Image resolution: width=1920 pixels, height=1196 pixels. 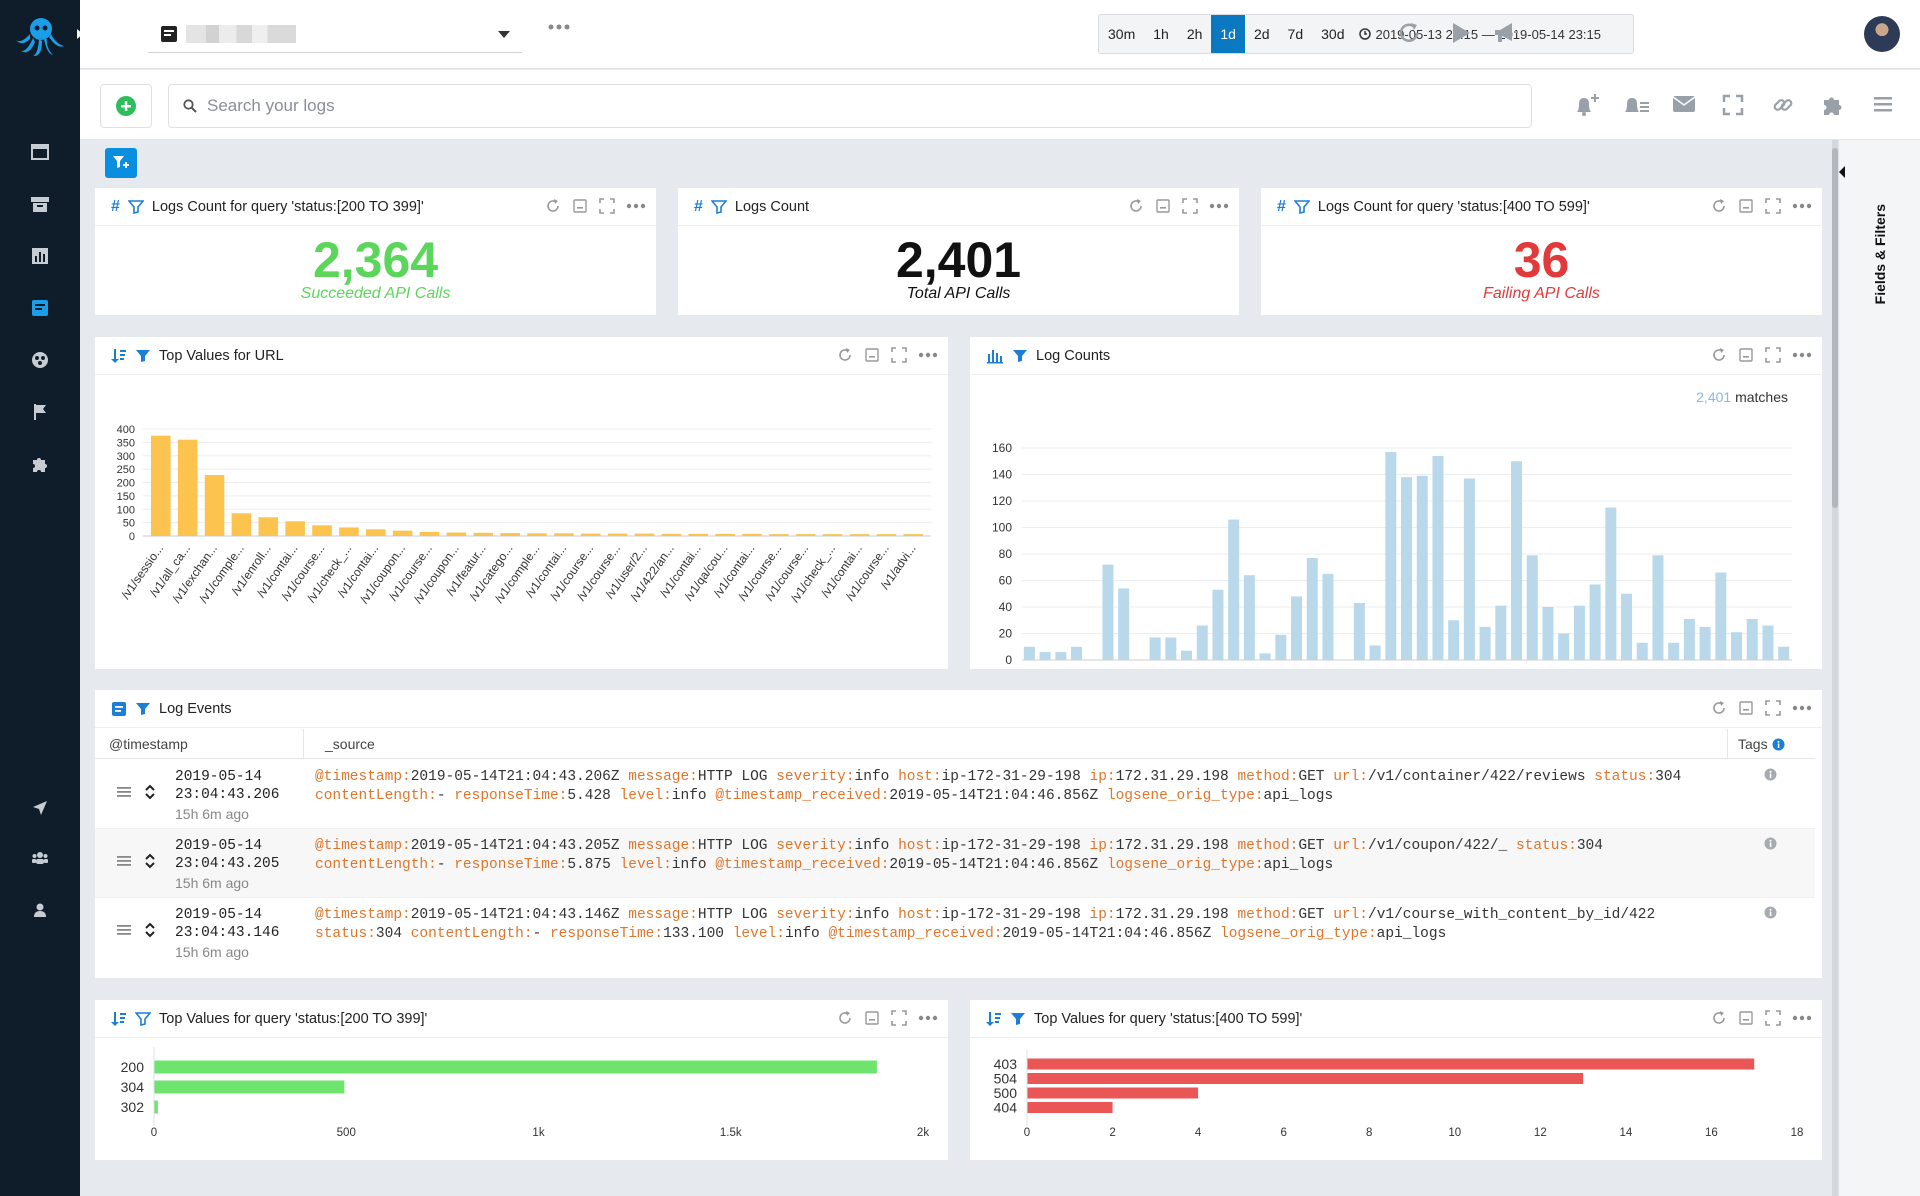 I want to click on column-header-timestamp: @timestamp, so click(x=206, y=744).